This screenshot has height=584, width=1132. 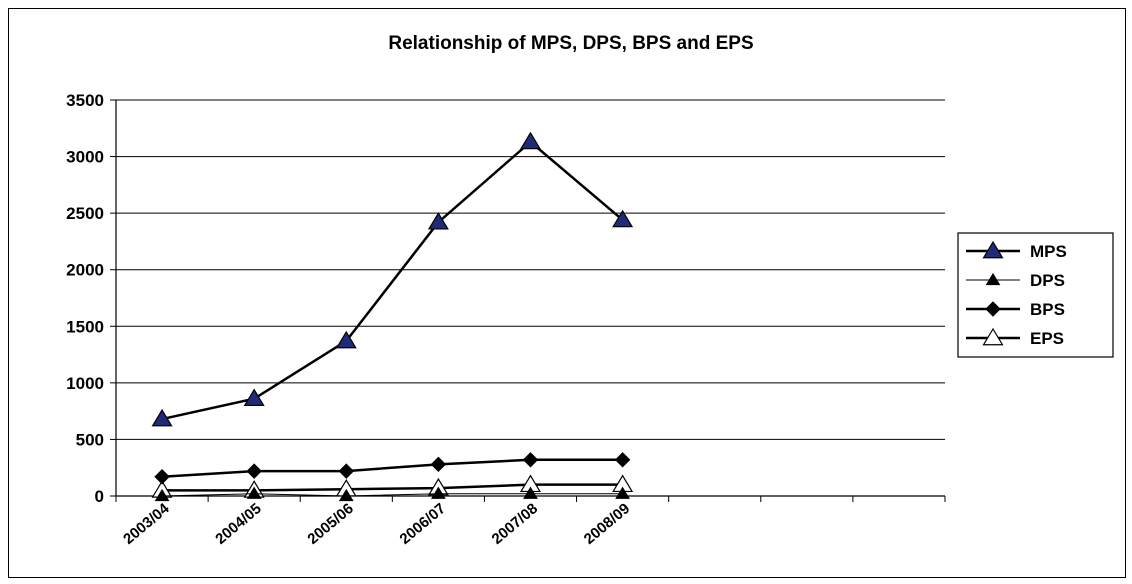 I want to click on legend-label-bps: BPS, so click(x=1047, y=309).